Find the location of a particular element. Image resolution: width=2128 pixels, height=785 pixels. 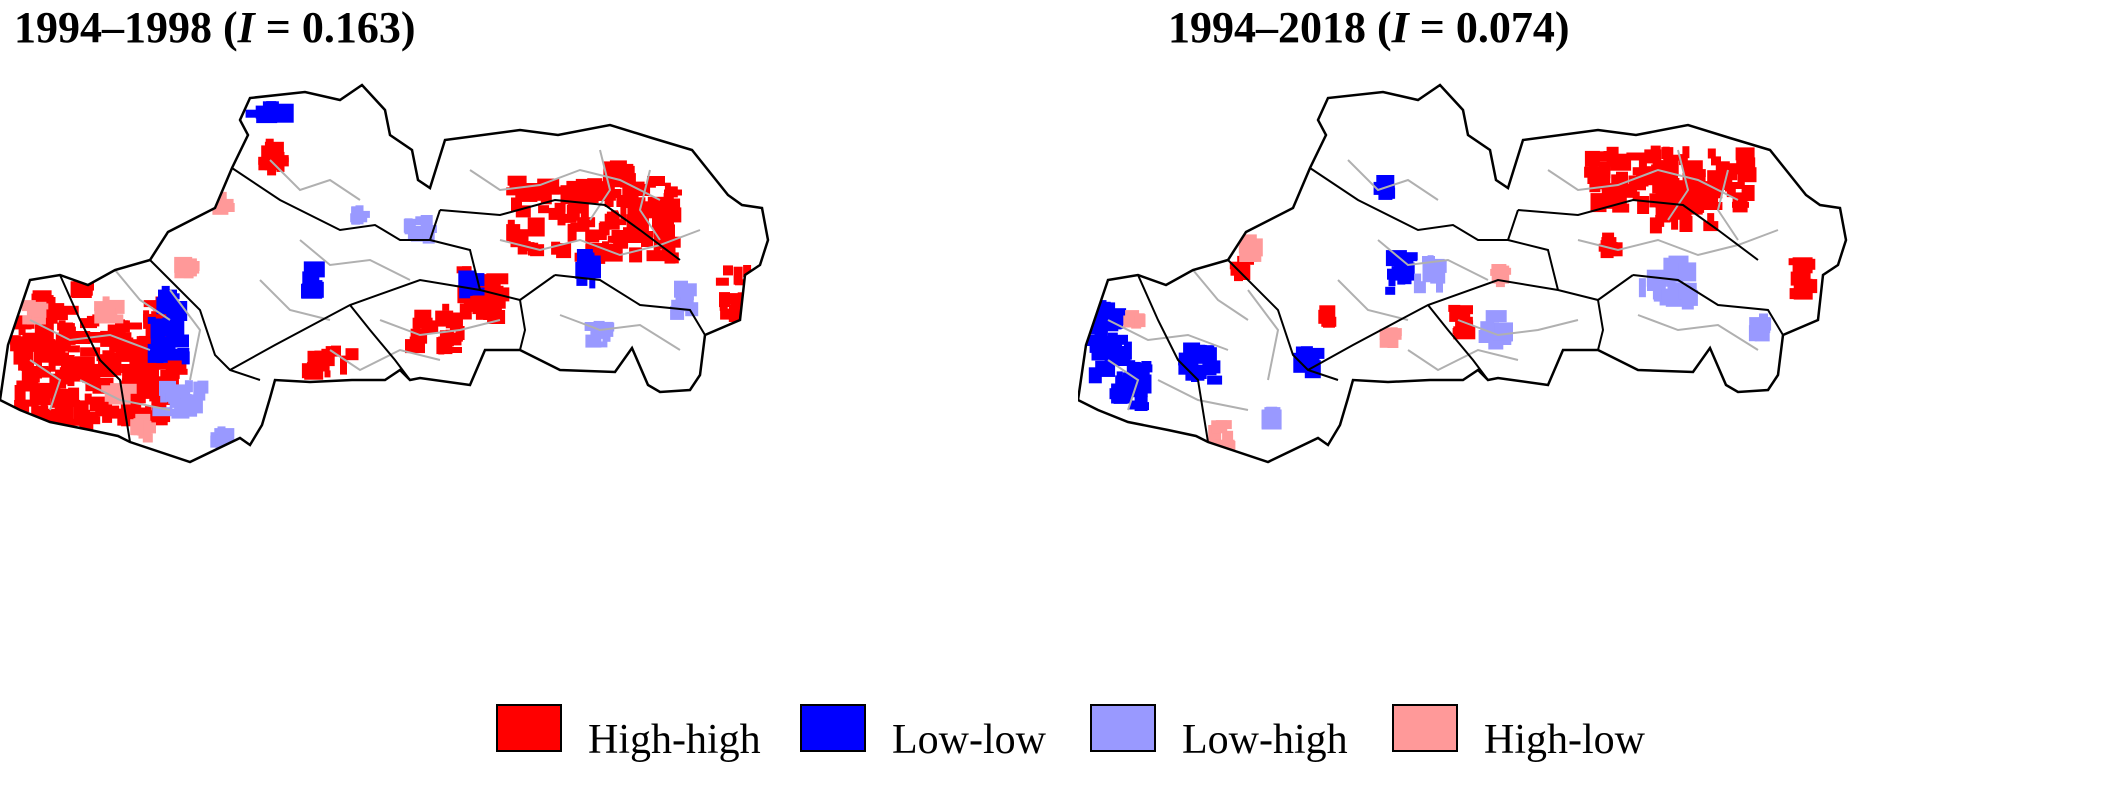

stat-value: 0.074 is located at coordinates (1505, 27).